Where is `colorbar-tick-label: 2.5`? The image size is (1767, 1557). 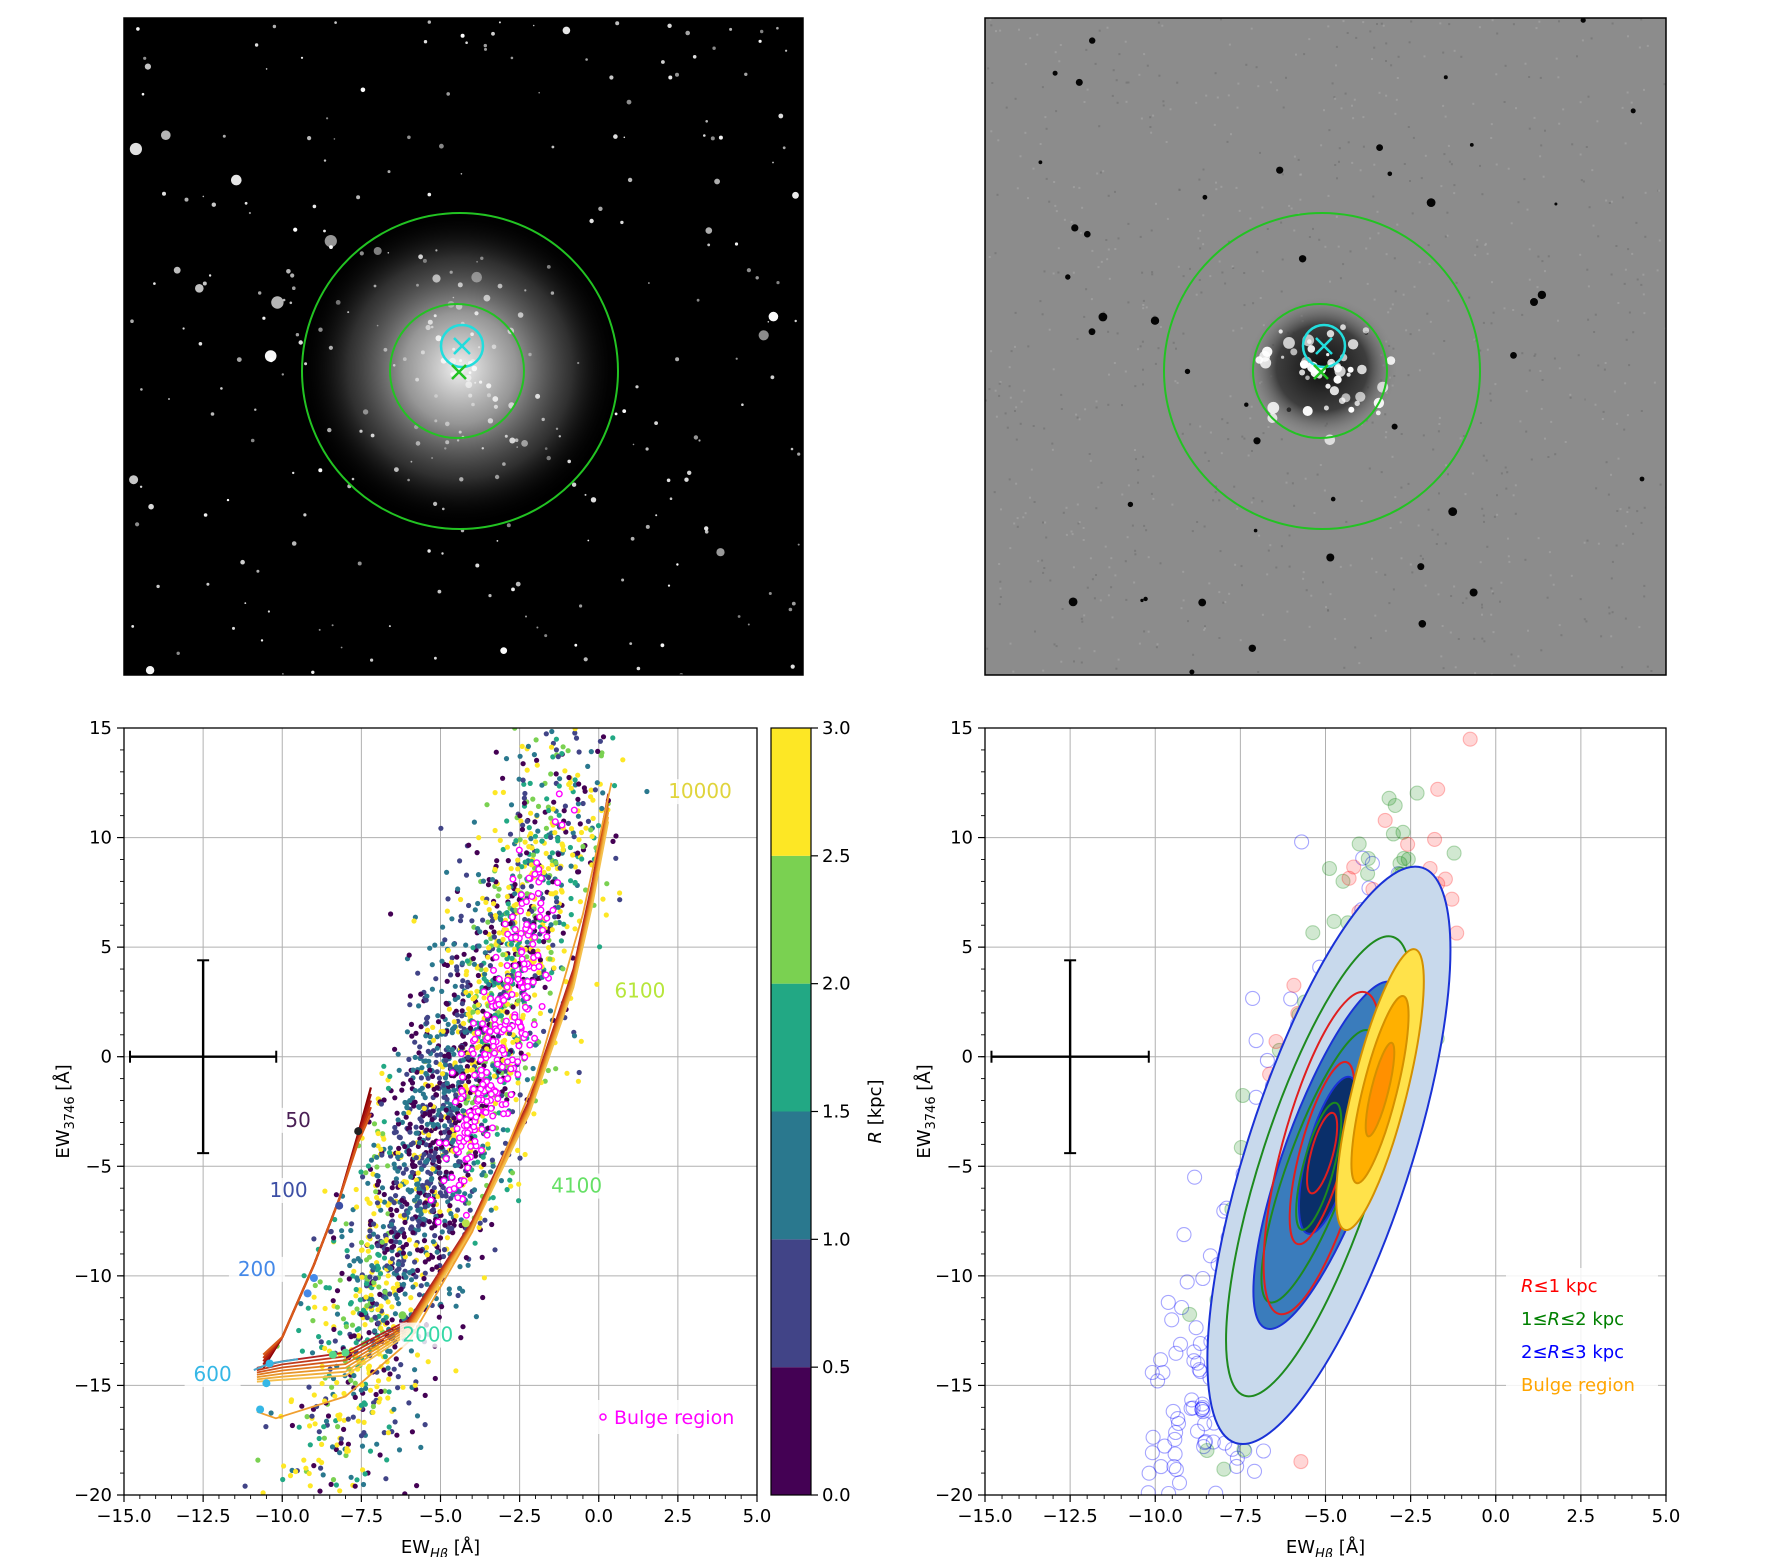 colorbar-tick-label: 2.5 is located at coordinates (836, 856).